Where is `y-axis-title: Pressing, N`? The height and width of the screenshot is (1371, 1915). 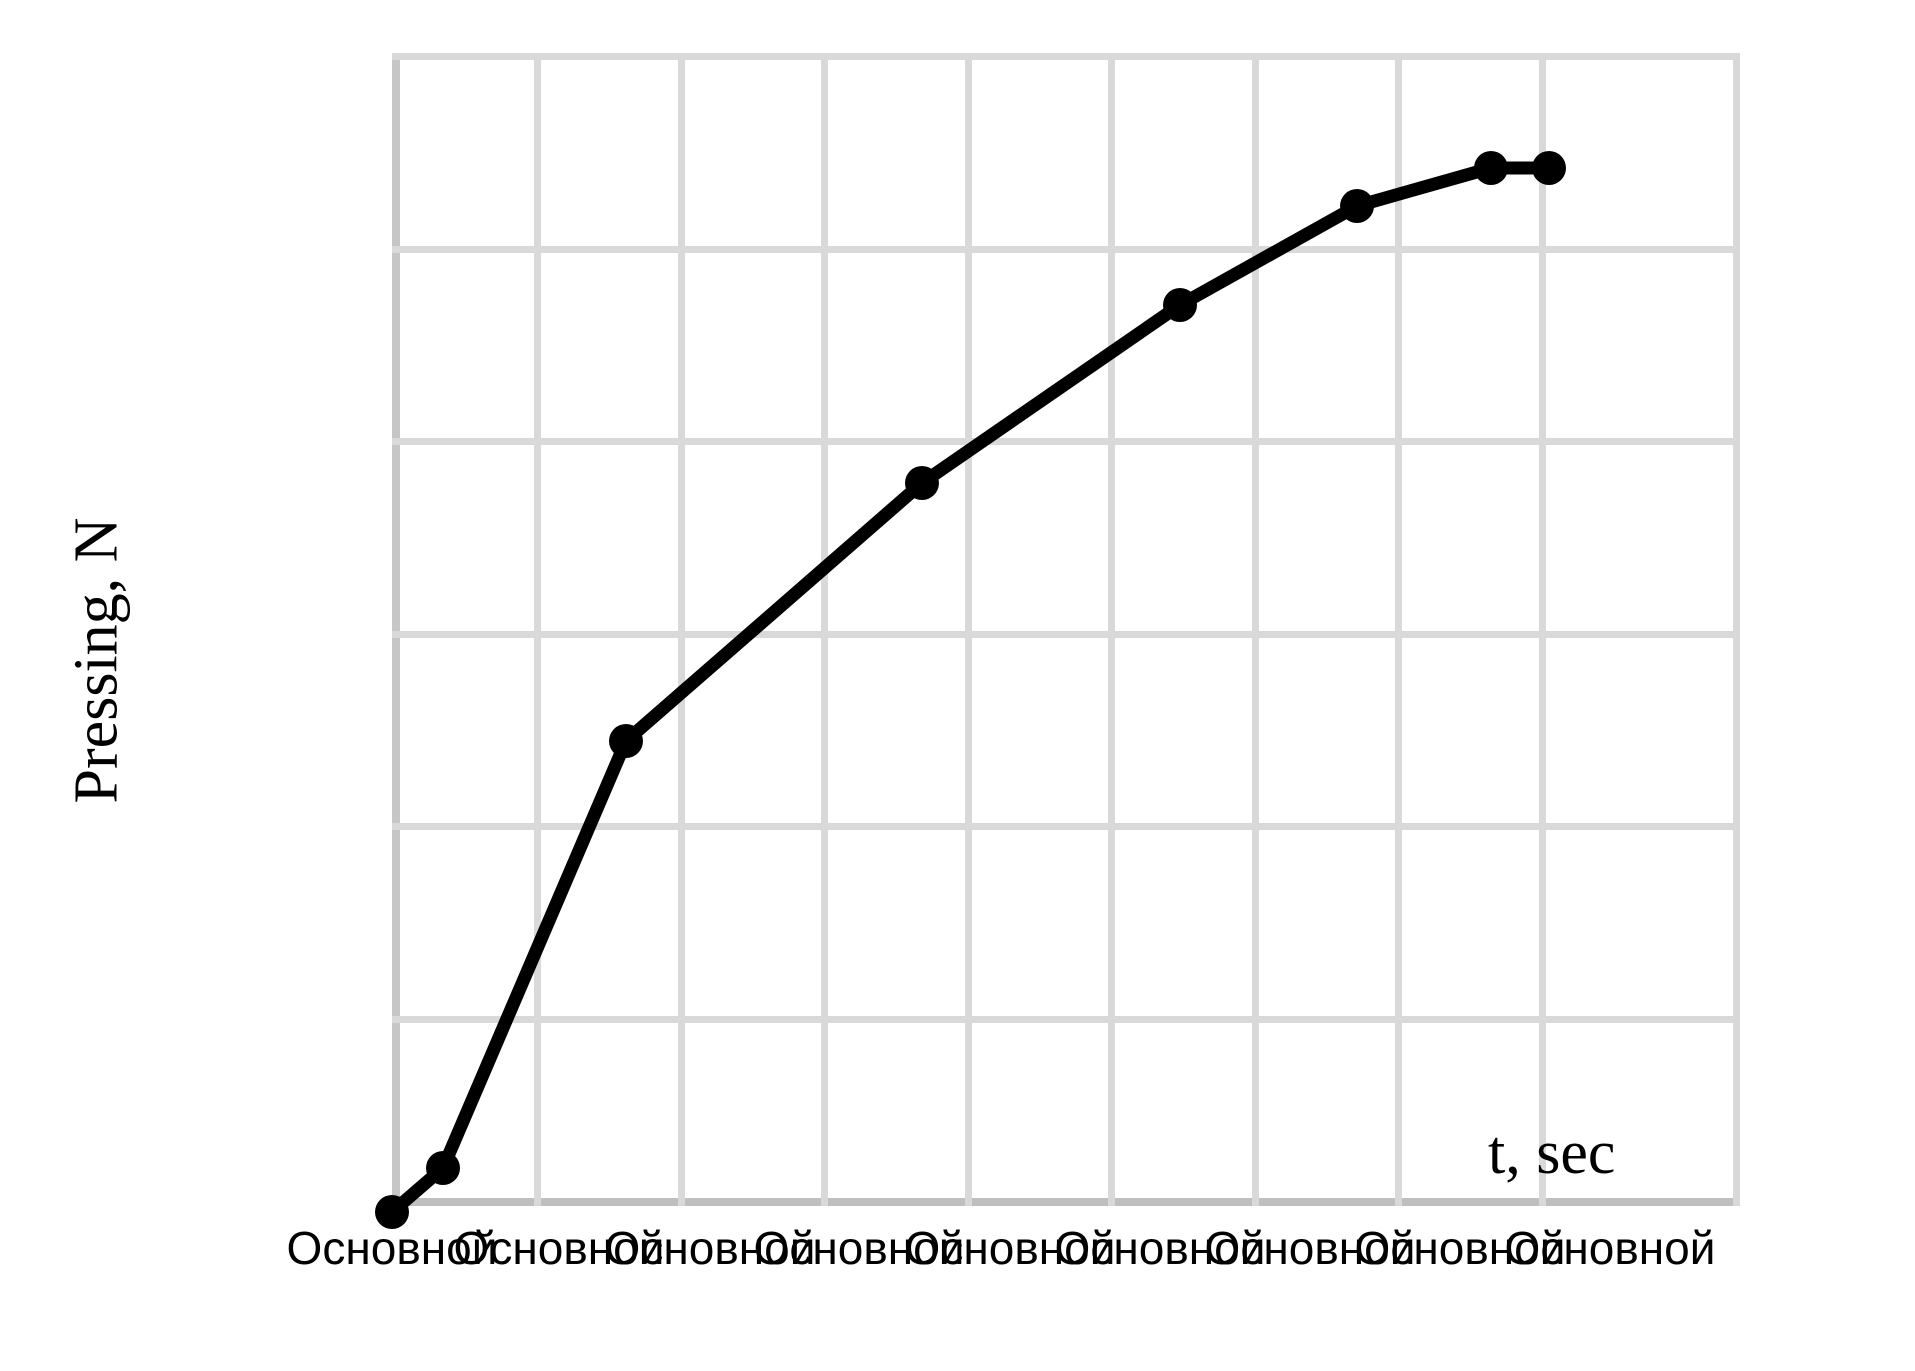 y-axis-title: Pressing, N is located at coordinates (96, 660).